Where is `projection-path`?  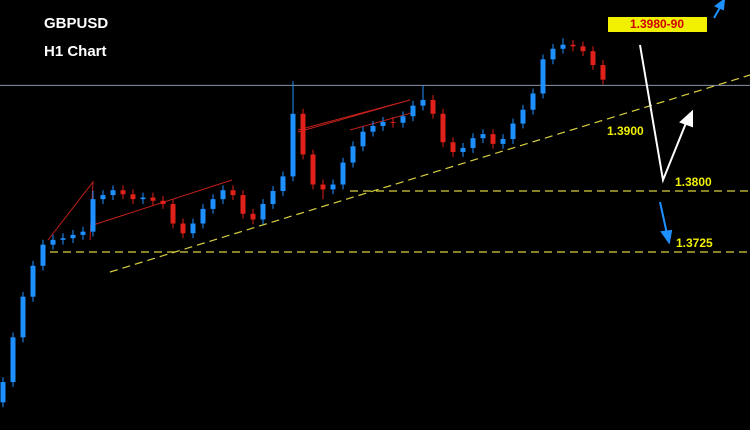
projection-path is located at coordinates (664, 114).